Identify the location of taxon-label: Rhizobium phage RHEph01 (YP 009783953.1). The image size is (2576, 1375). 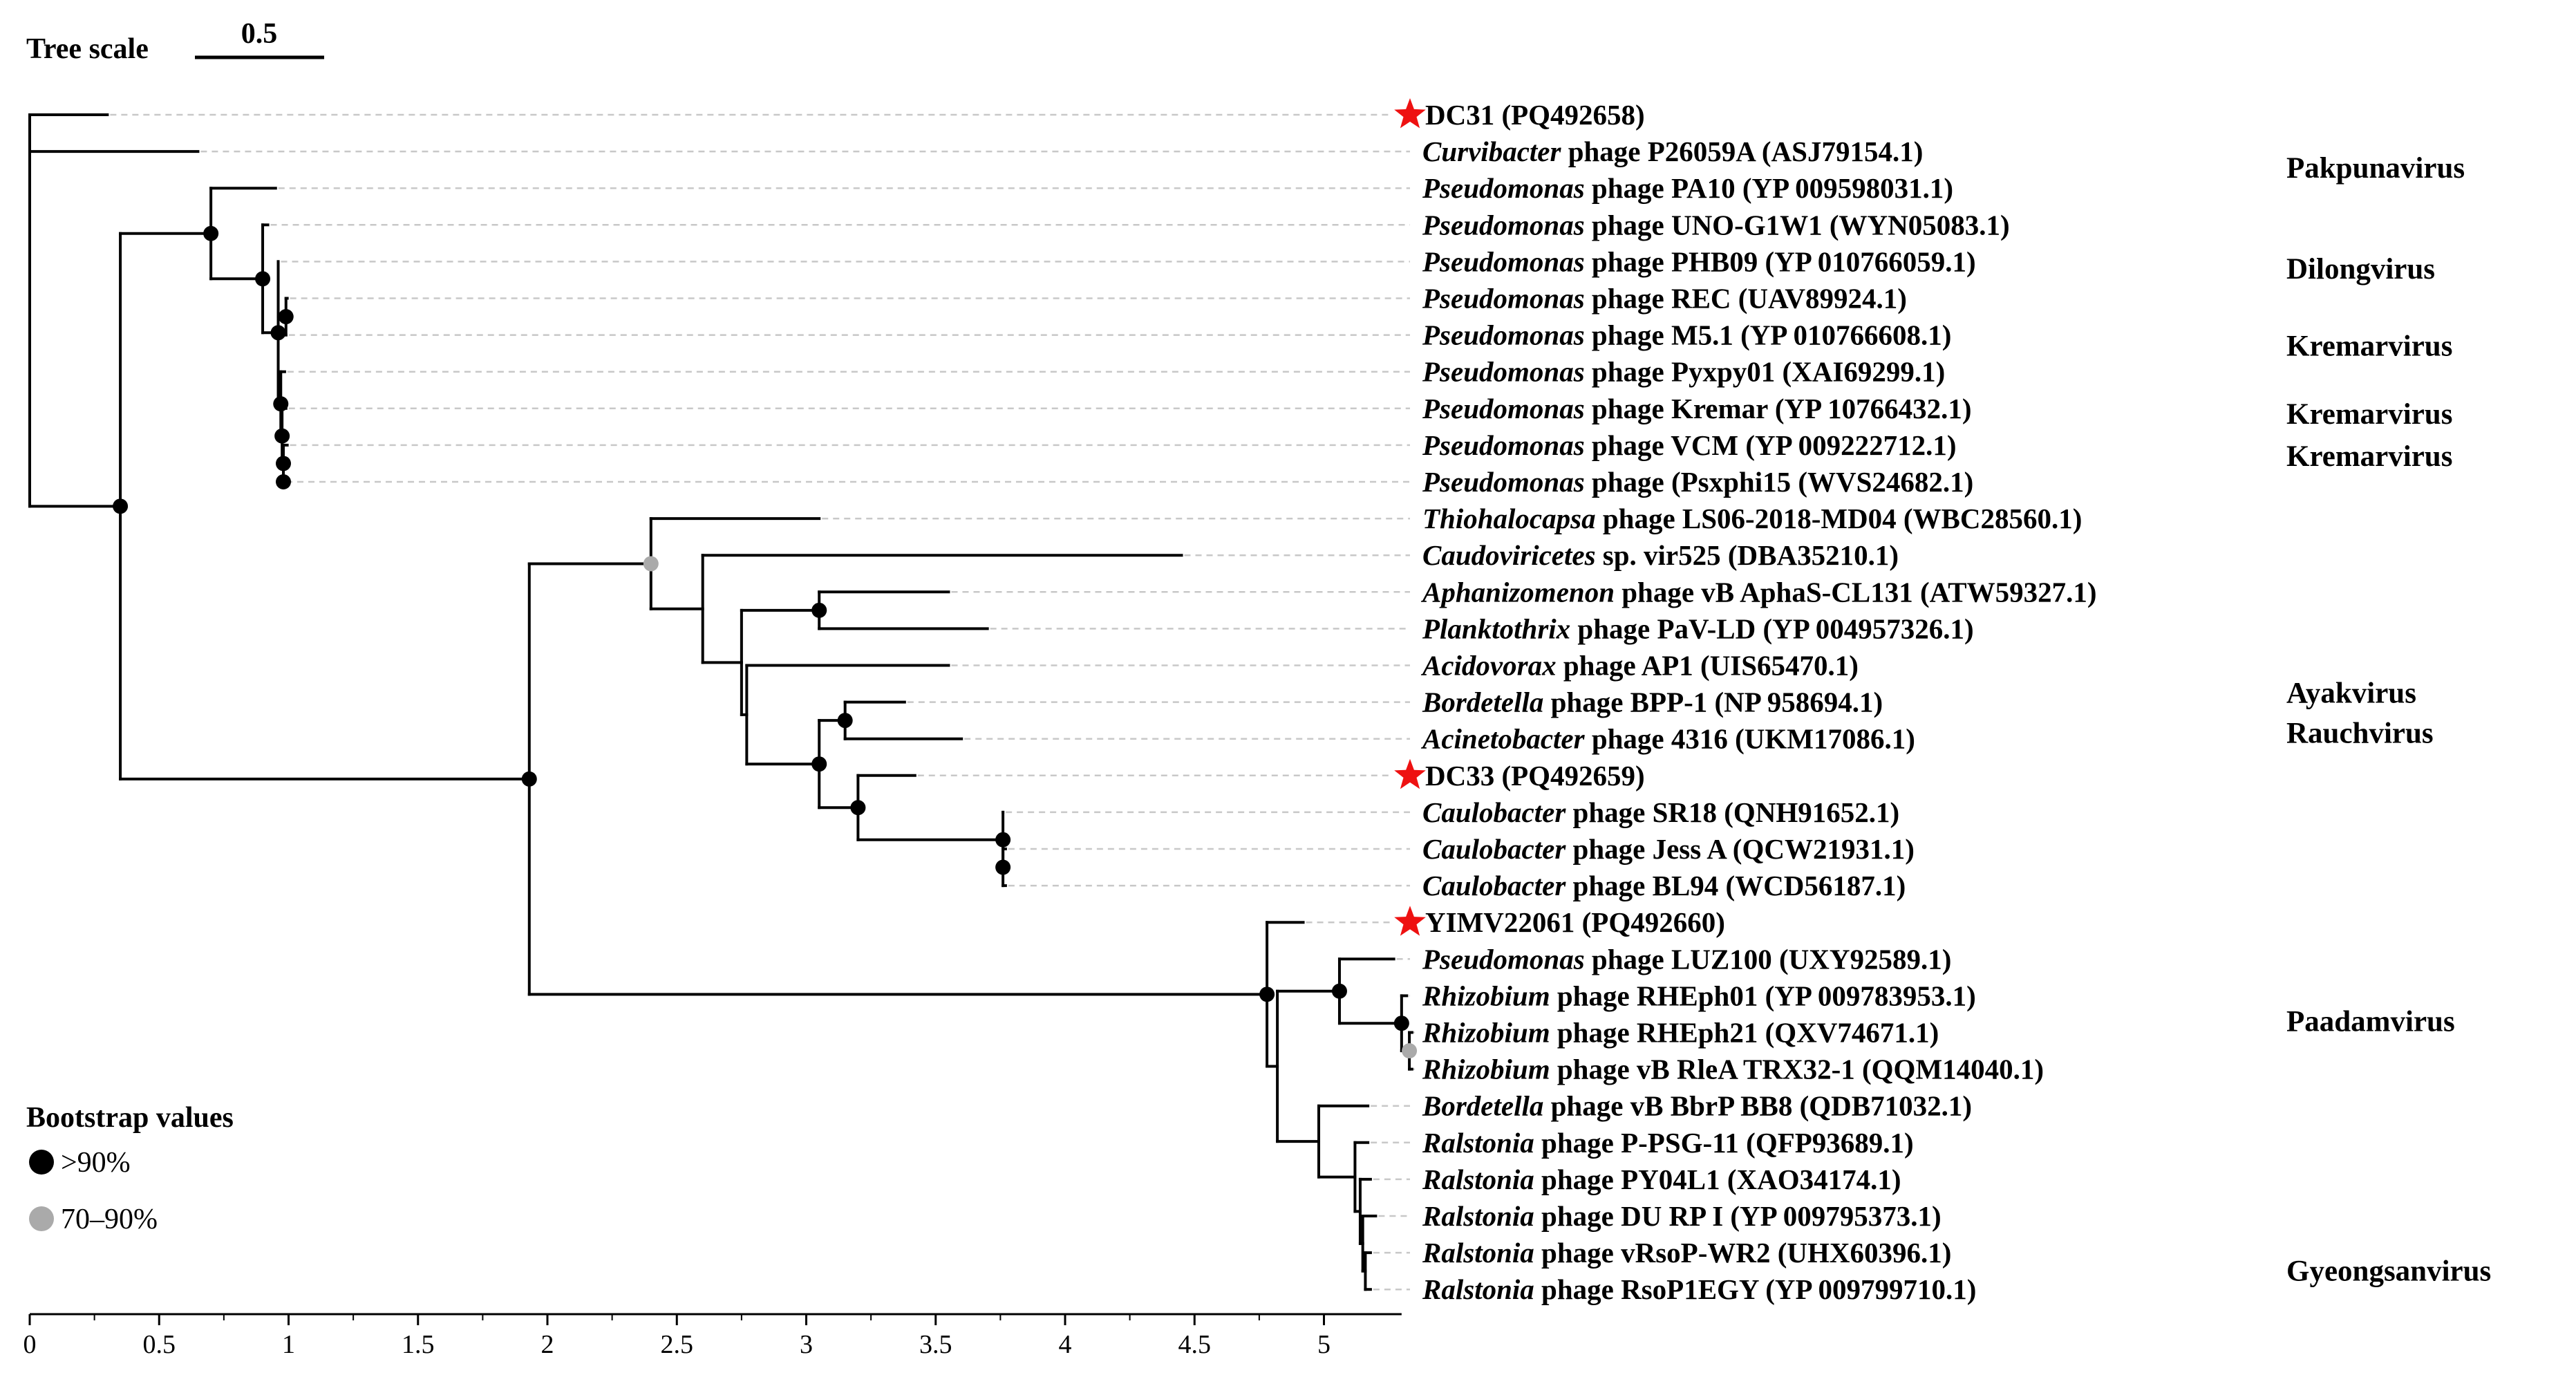
(1699, 995).